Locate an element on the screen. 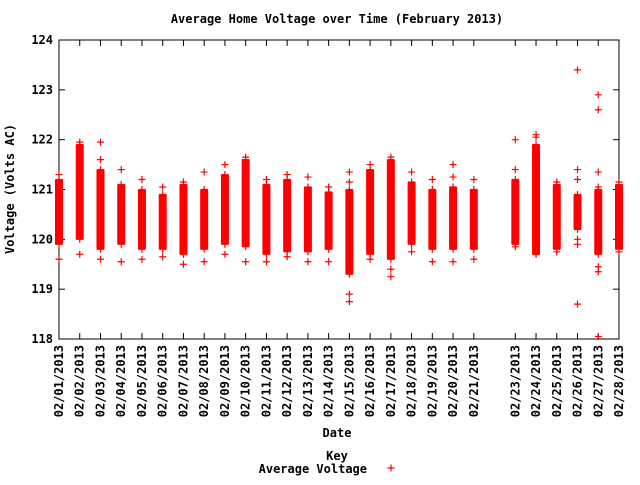  x-tick-label: 02/16/2013 is located at coordinates (370, 381).